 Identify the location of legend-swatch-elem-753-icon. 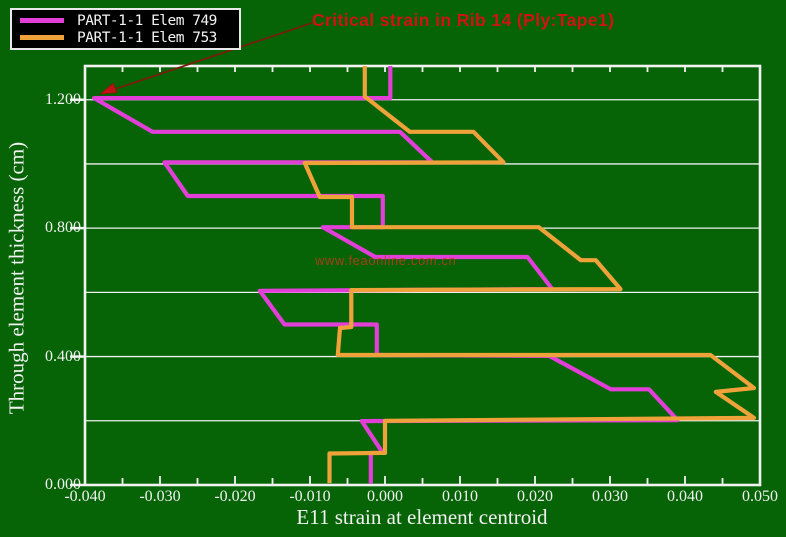
(42, 37).